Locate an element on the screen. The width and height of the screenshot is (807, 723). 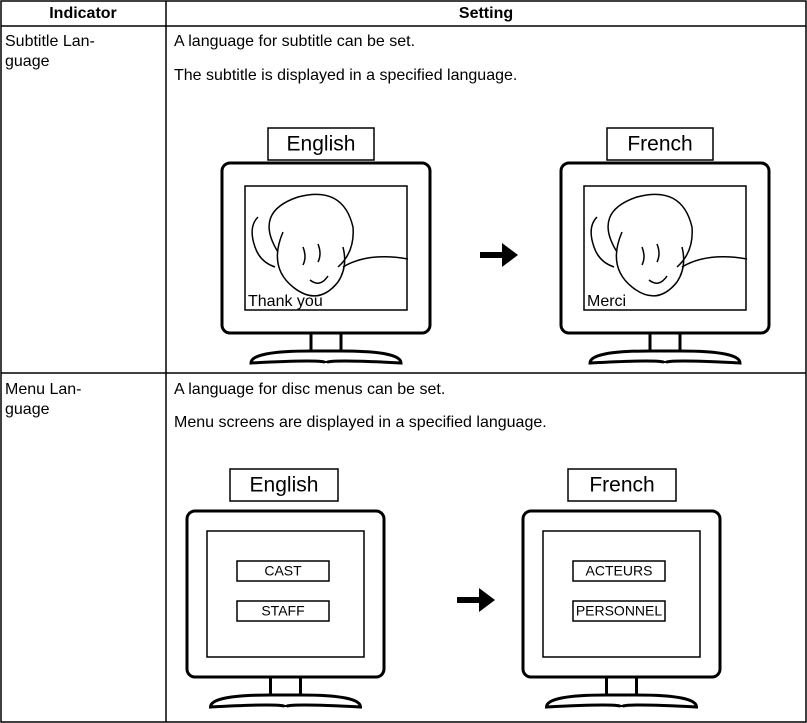
menu-item: STAFF is located at coordinates (282, 611).